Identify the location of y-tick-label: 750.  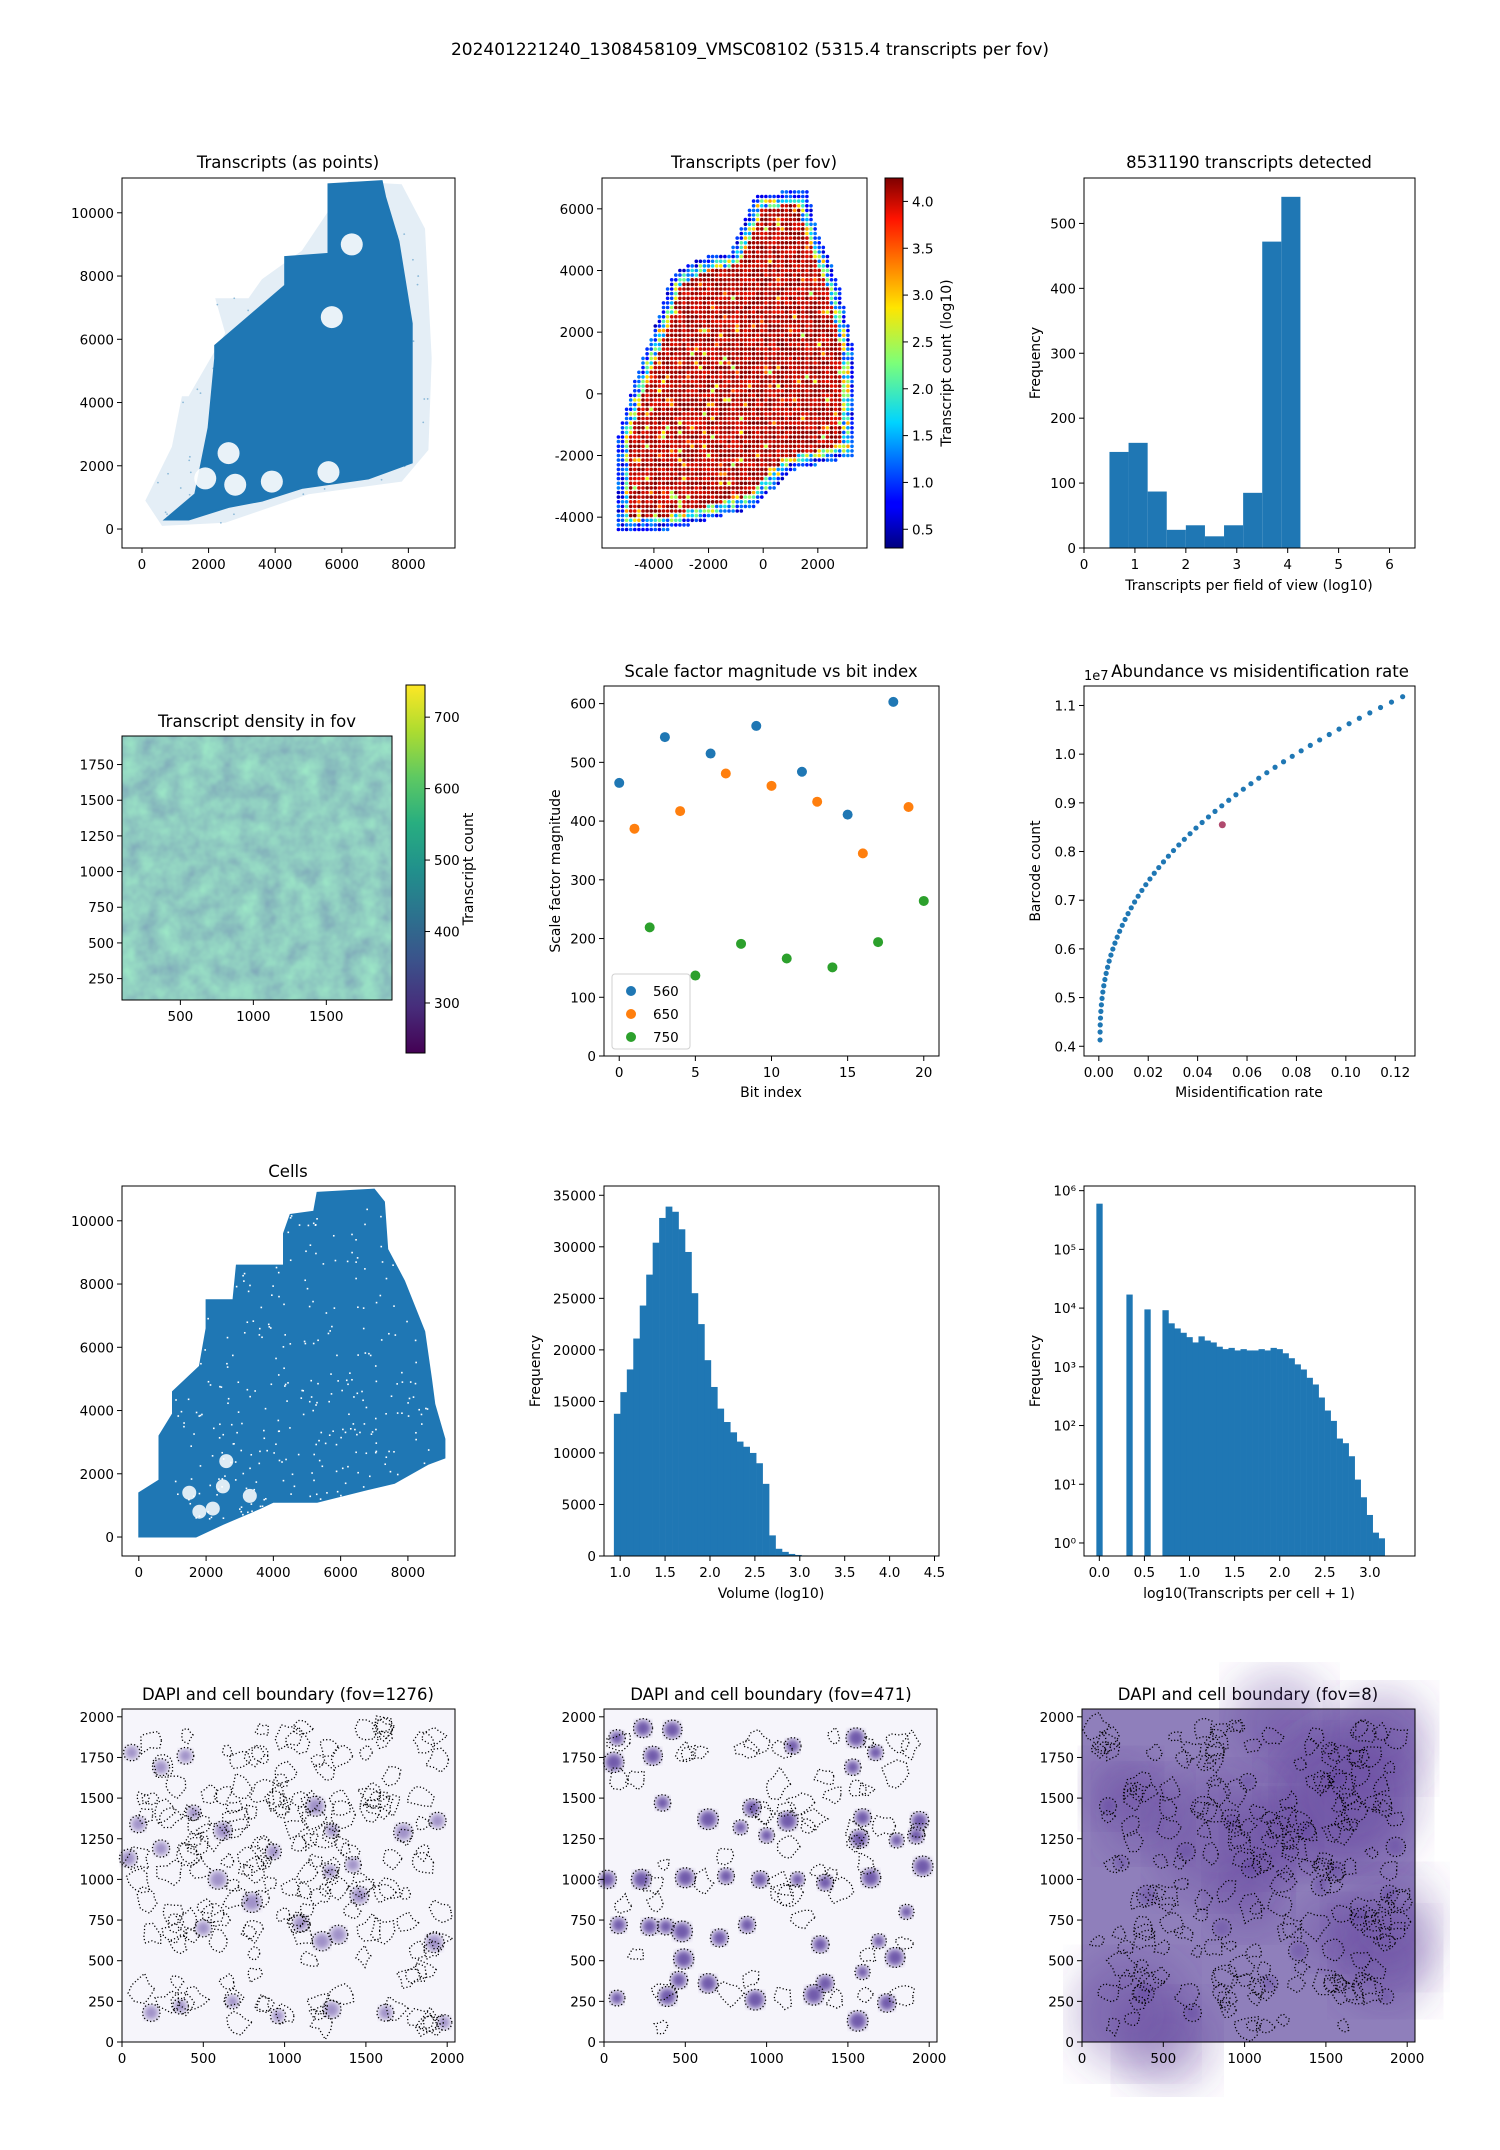
(583, 1921).